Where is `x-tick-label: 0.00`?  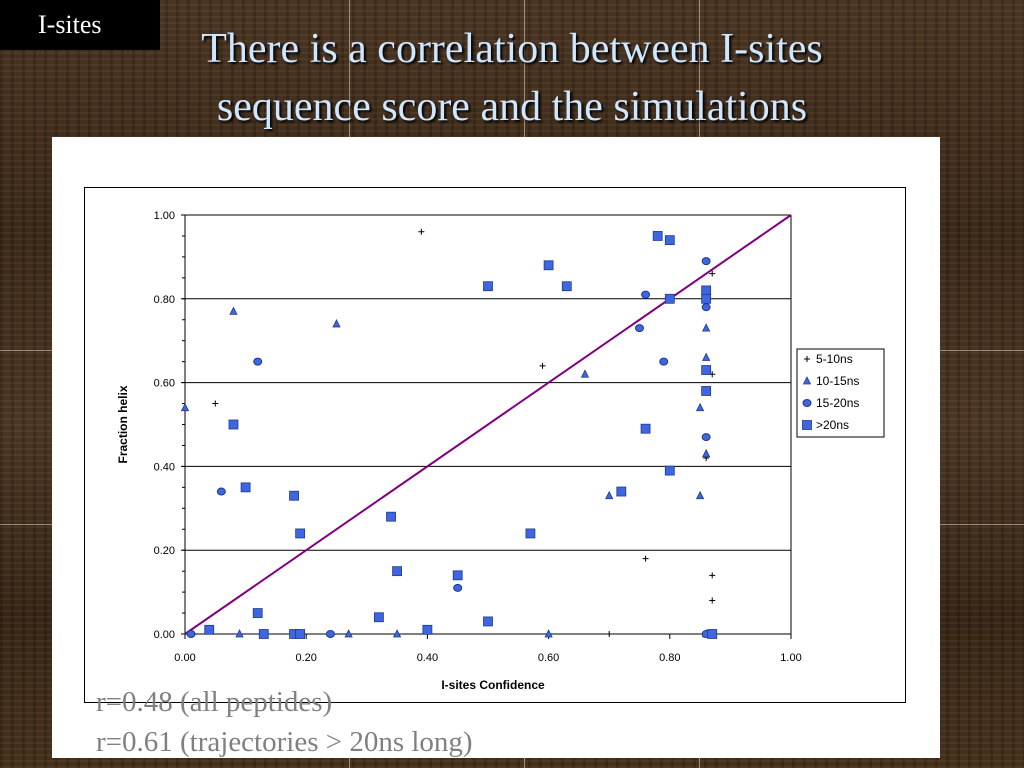
x-tick-label: 0.00 is located at coordinates (184, 658).